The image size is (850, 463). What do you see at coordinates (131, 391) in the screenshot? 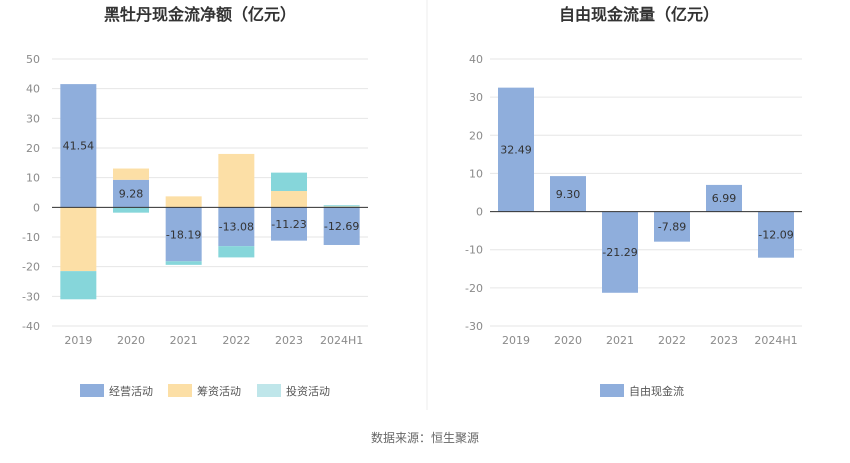
I see `legend-label: 经营活动` at bounding box center [131, 391].